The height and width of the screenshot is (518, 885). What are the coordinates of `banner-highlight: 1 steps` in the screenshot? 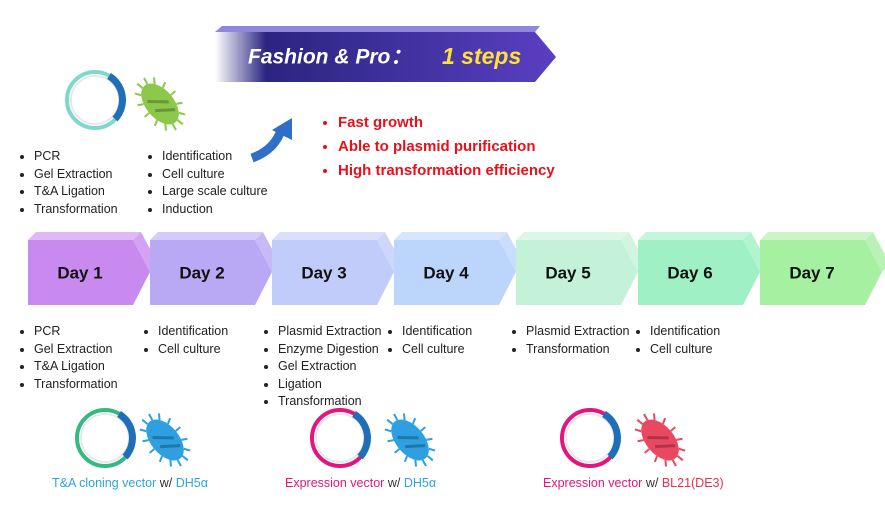 It's located at (481, 56).